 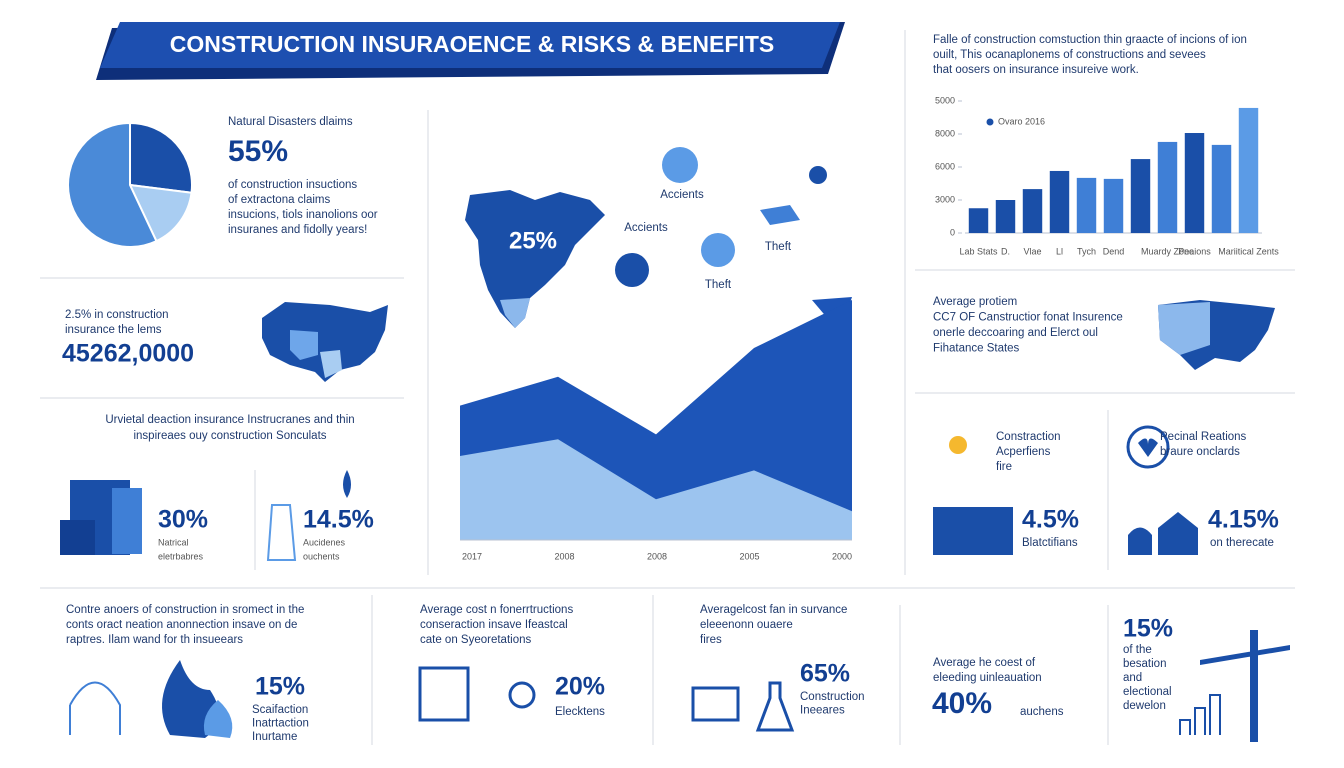 I want to click on x-tick-label: Tych, so click(x=1086, y=251).